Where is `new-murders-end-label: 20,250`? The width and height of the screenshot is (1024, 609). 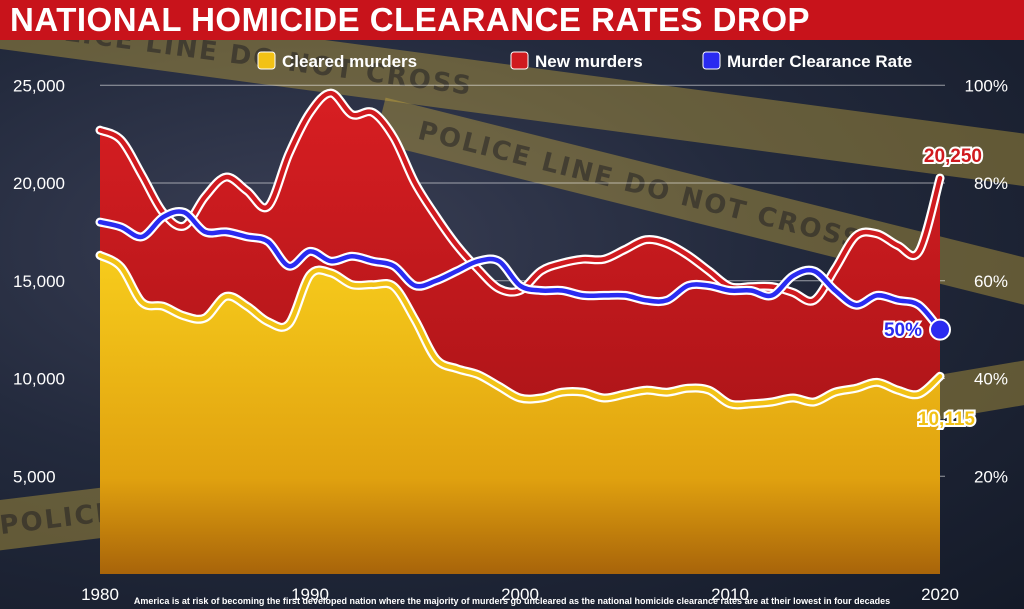 new-murders-end-label: 20,250 is located at coordinates (953, 156).